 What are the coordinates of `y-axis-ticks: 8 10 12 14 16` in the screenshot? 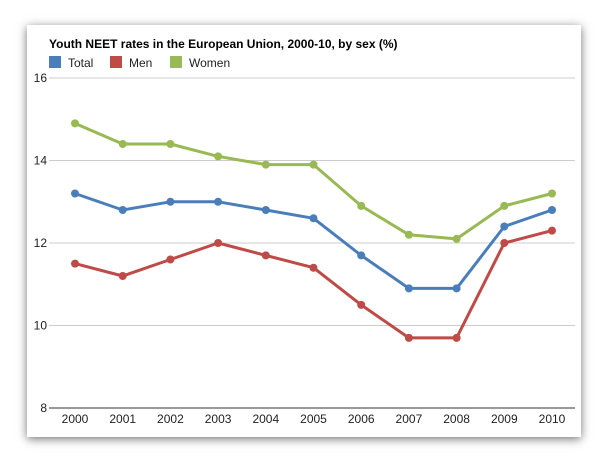 It's located at (41, 243).